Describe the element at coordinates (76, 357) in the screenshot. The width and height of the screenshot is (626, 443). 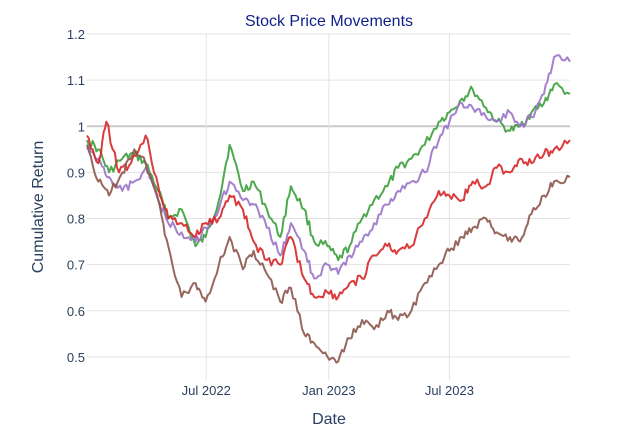
I see `y-tick-label: 0.5` at that location.